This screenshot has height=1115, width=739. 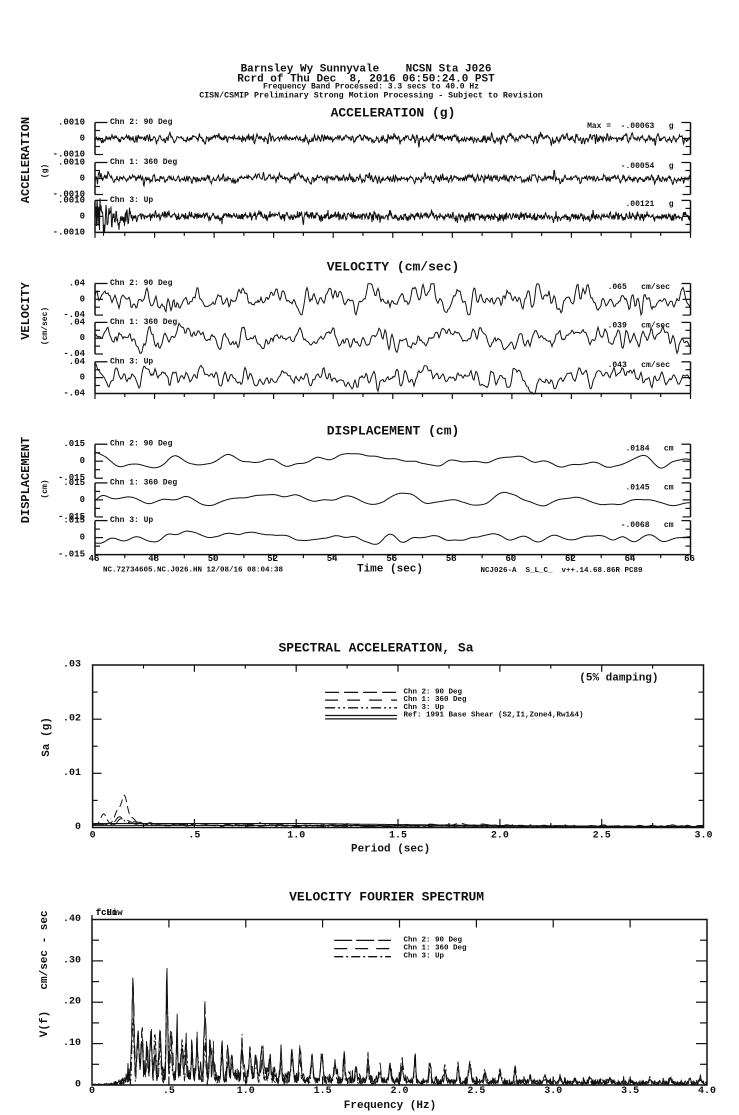 I want to click on svg-text: 58, so click(x=451, y=559).